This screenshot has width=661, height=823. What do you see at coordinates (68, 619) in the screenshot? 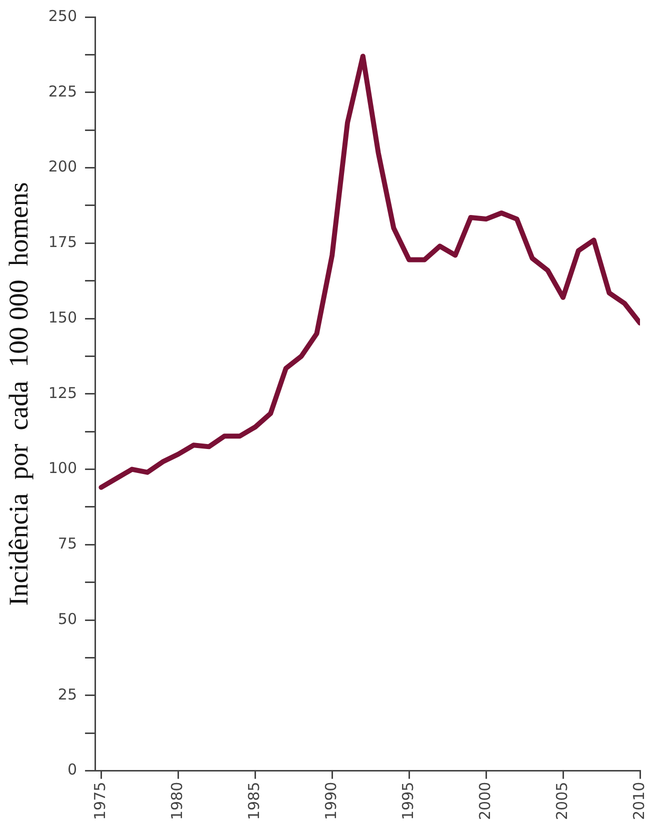
I see `y-tick-label: 50` at bounding box center [68, 619].